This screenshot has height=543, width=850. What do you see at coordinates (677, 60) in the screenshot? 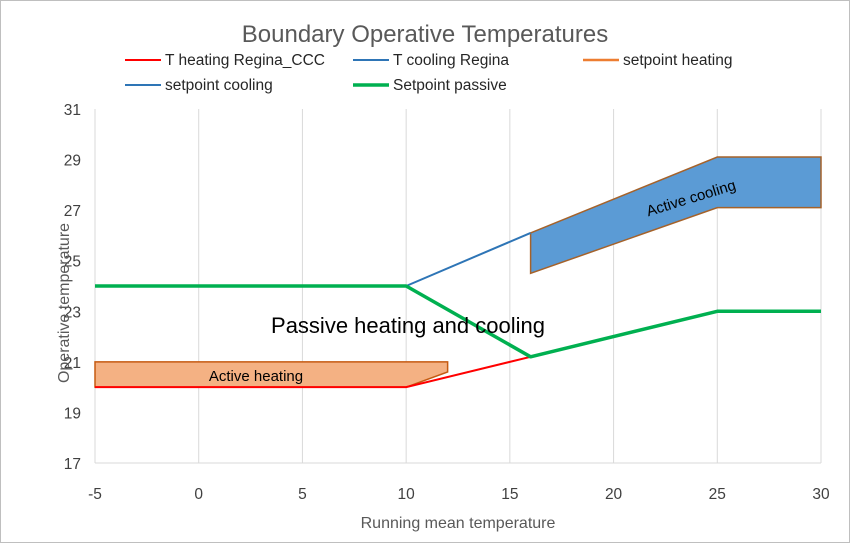
I see `legend-label-2: setpoint heating` at bounding box center [677, 60].